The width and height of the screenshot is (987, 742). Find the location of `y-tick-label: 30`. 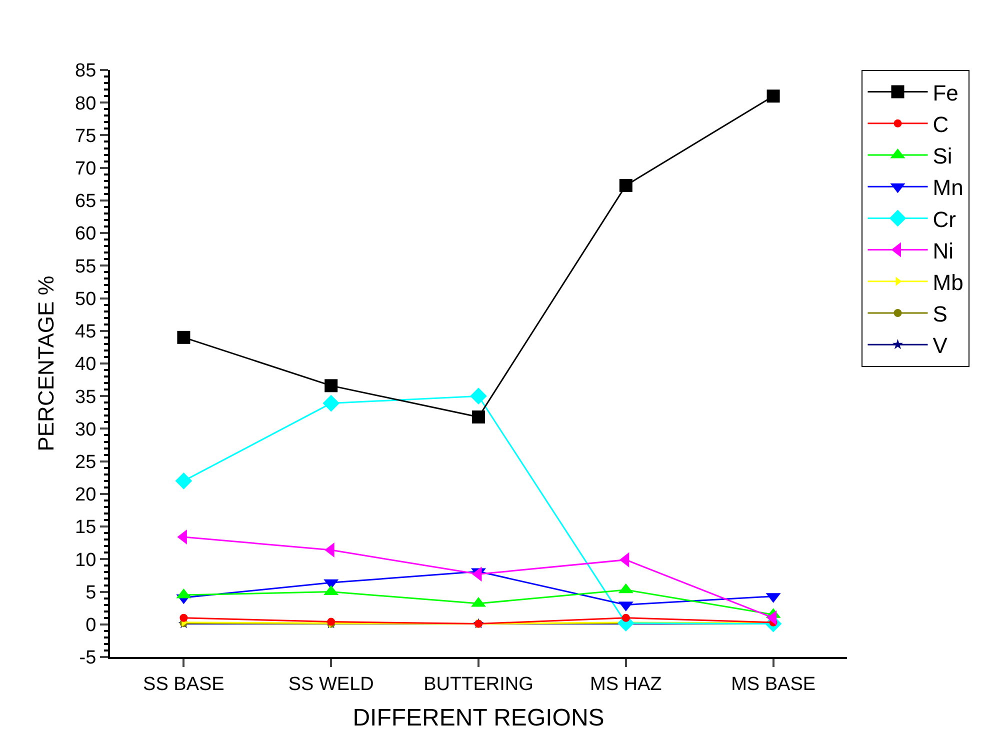

y-tick-label: 30 is located at coordinates (85, 429).